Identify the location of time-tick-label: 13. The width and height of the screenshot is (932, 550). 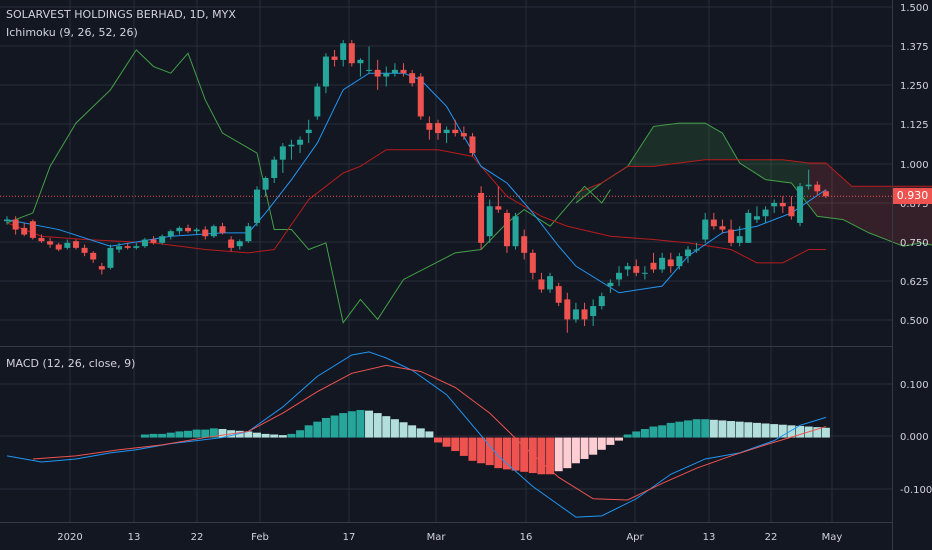
(709, 537).